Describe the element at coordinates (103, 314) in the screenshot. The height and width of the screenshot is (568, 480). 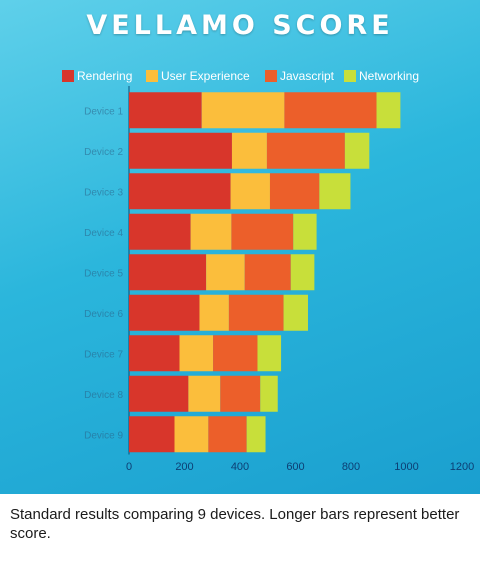
I see `y-tick-label: Device 6` at that location.